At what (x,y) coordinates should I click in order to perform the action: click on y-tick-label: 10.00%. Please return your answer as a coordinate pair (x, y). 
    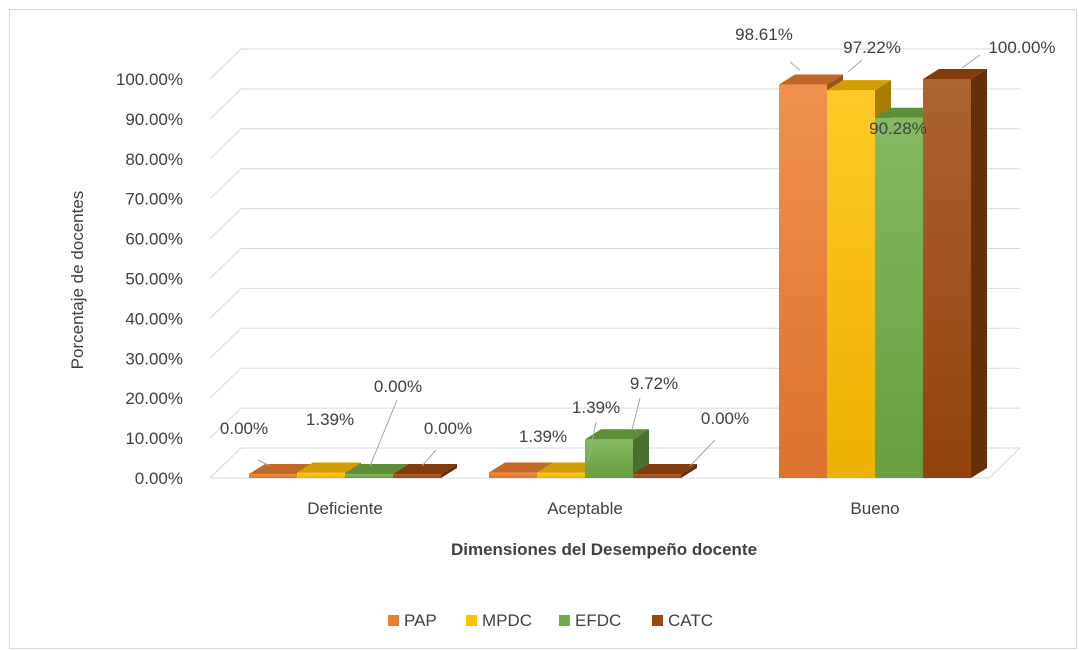
    Looking at the image, I should click on (154, 438).